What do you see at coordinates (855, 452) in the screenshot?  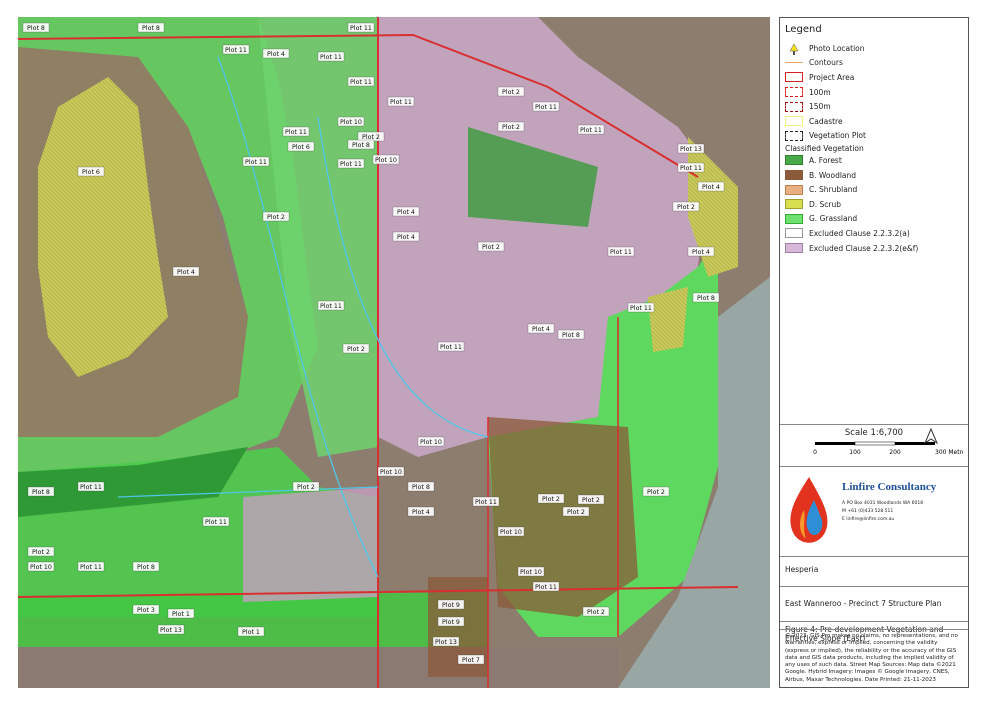 I see `scale-tick-label: 100` at bounding box center [855, 452].